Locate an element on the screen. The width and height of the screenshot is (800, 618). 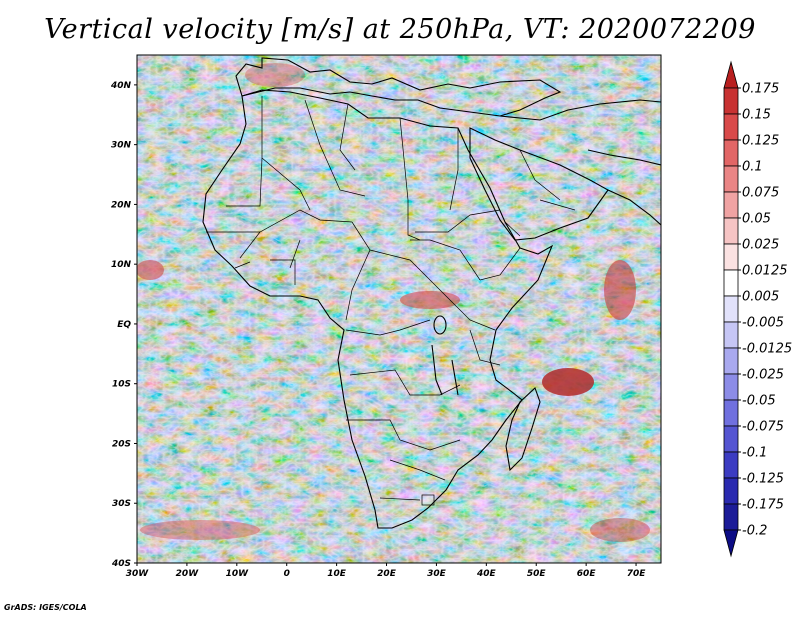
colorbar-label: -0.05 is located at coordinates (759, 401).